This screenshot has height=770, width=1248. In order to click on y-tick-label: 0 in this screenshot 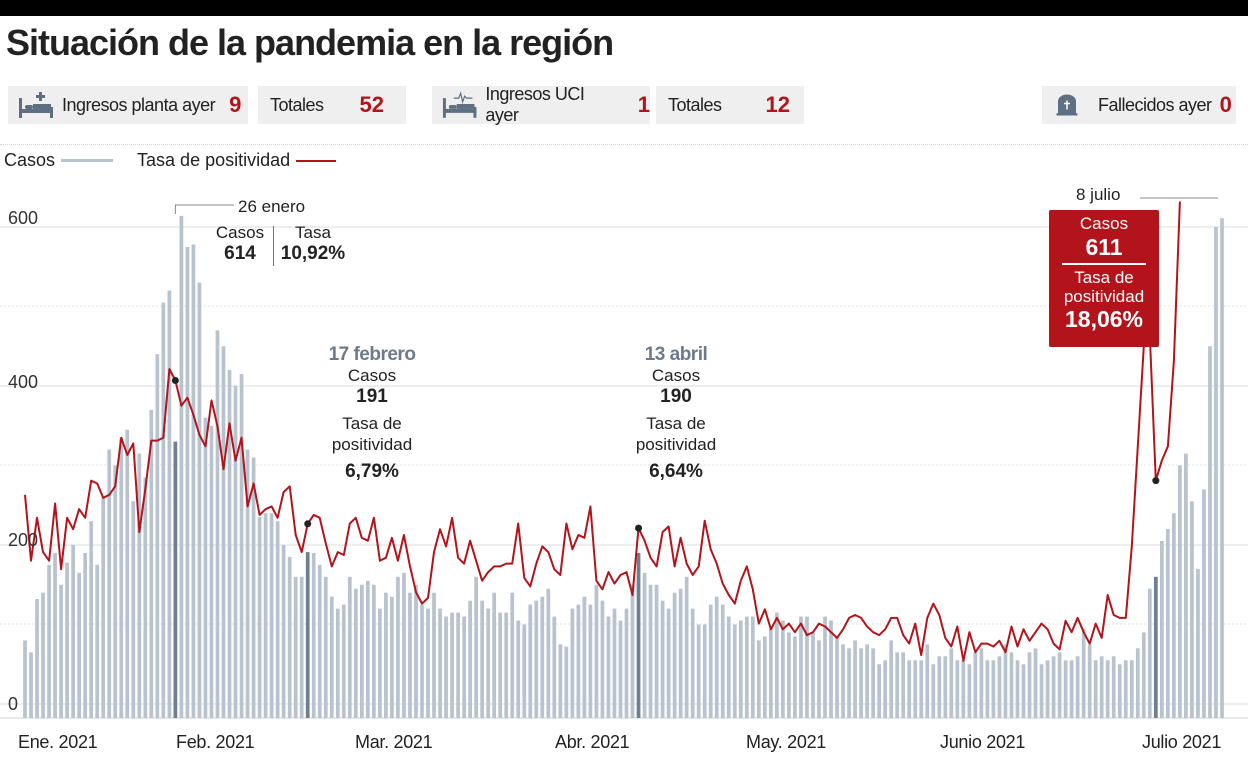, I will do `click(13, 704)`.